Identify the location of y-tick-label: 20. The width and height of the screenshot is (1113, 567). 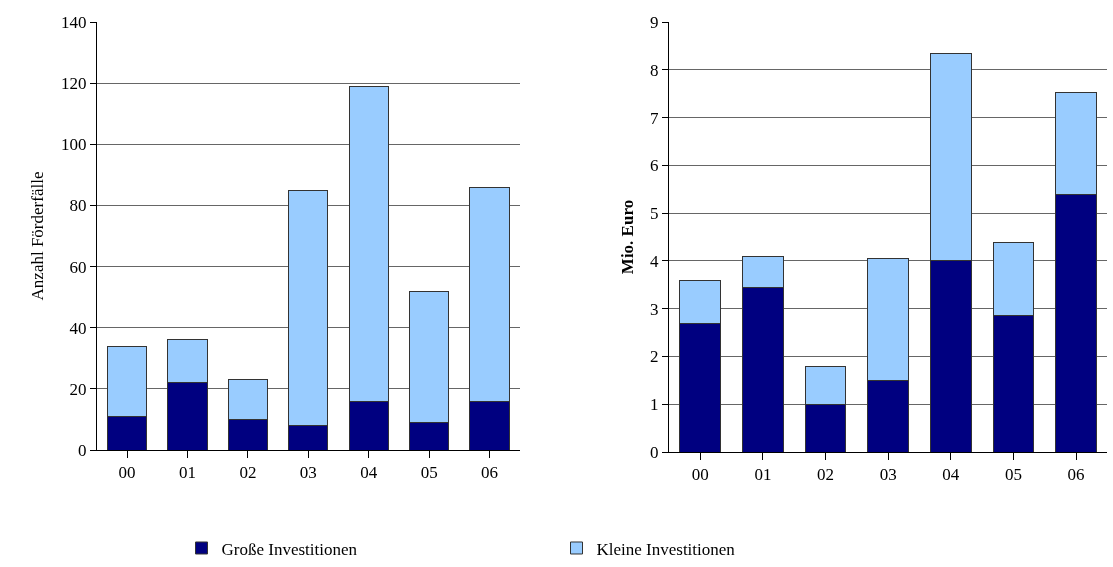
(78, 389).